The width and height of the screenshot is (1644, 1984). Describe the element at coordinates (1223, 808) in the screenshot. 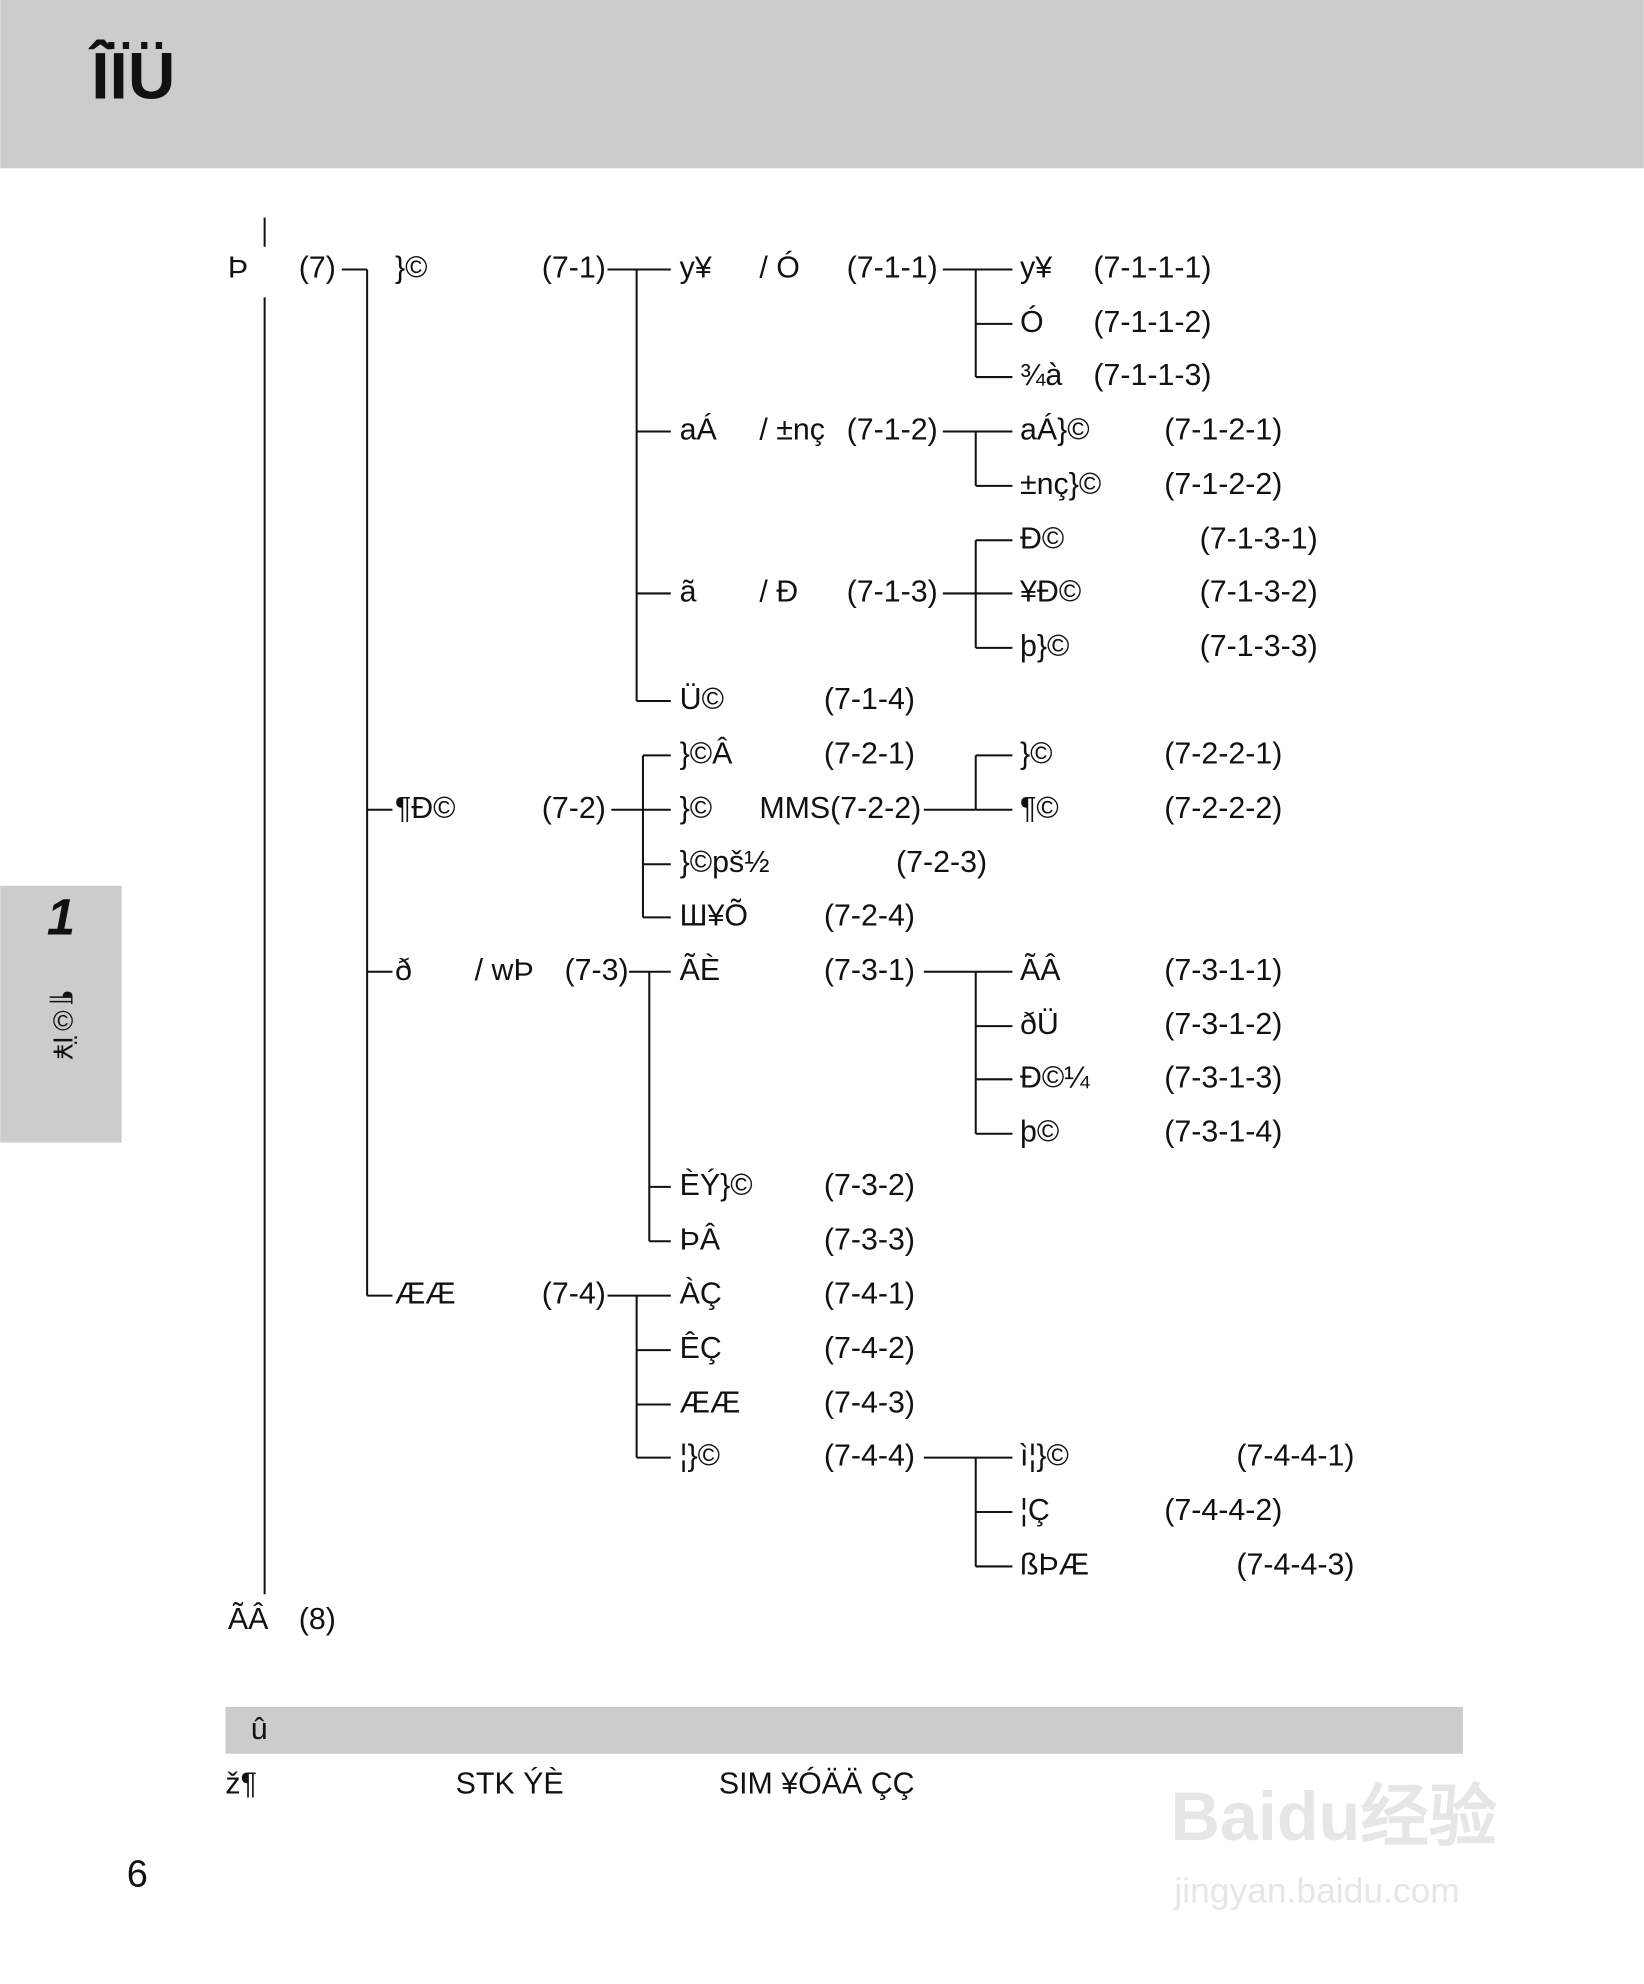

I see `node-code: (7-2-2-2)` at that location.